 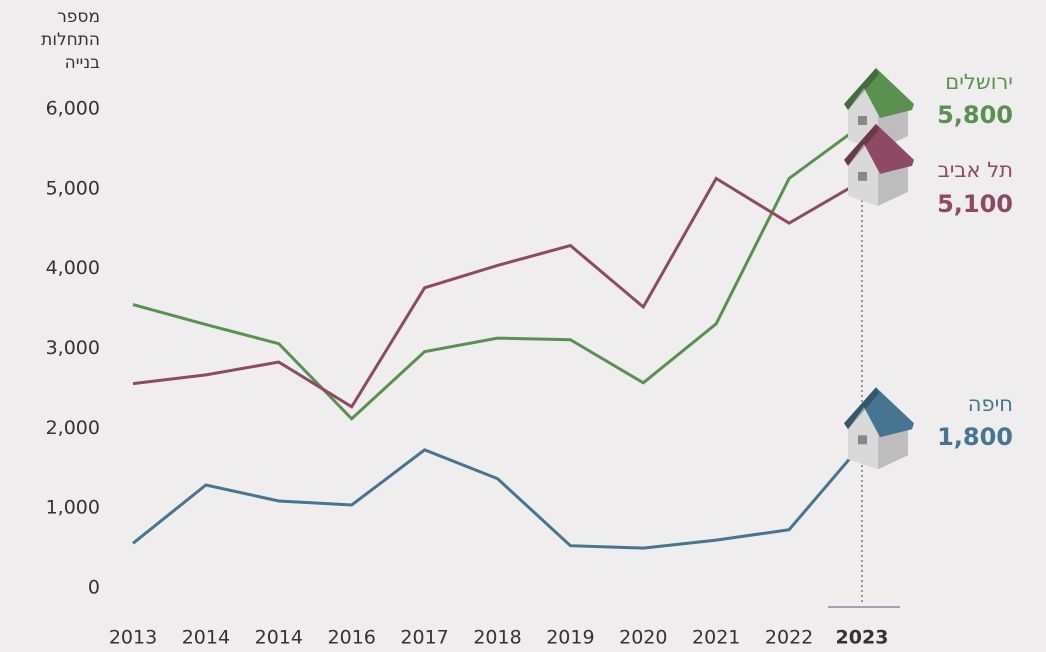 What do you see at coordinates (862, 638) in the screenshot?
I see `x-tick-label: 2023` at bounding box center [862, 638].